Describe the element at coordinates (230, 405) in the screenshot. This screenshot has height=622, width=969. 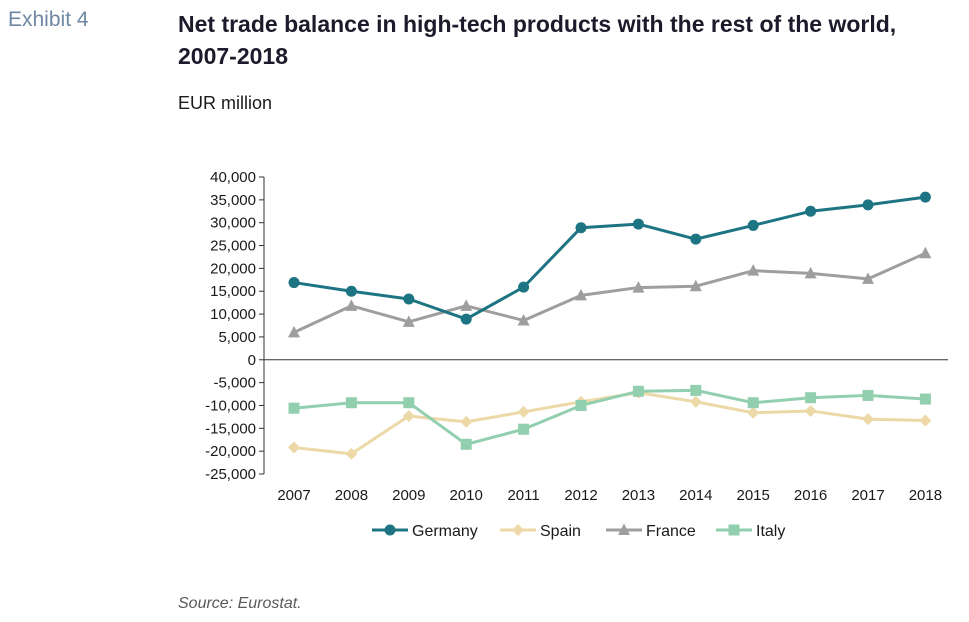
I see `y-tick-label: -10,000` at that location.